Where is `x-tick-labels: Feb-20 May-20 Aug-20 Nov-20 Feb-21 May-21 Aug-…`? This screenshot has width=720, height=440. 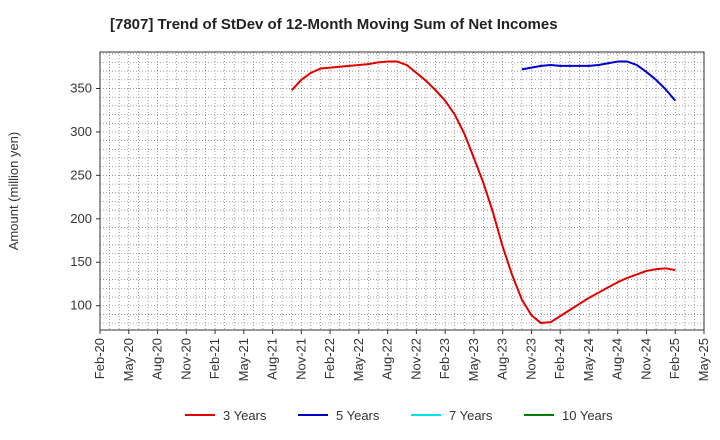 x-tick-labels: Feb-20 May-20 Aug-20 Nov-20 Feb-21 May-21 Aug-… is located at coordinates (401, 355).